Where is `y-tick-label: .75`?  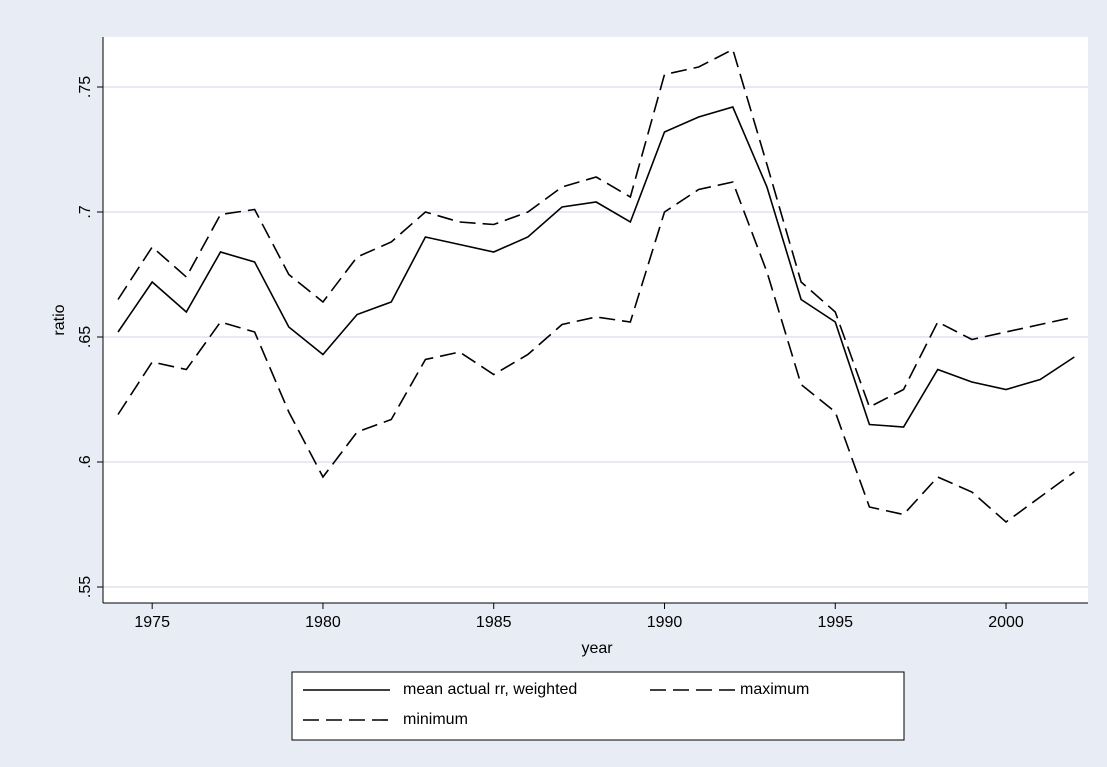 y-tick-label: .75 is located at coordinates (85, 87).